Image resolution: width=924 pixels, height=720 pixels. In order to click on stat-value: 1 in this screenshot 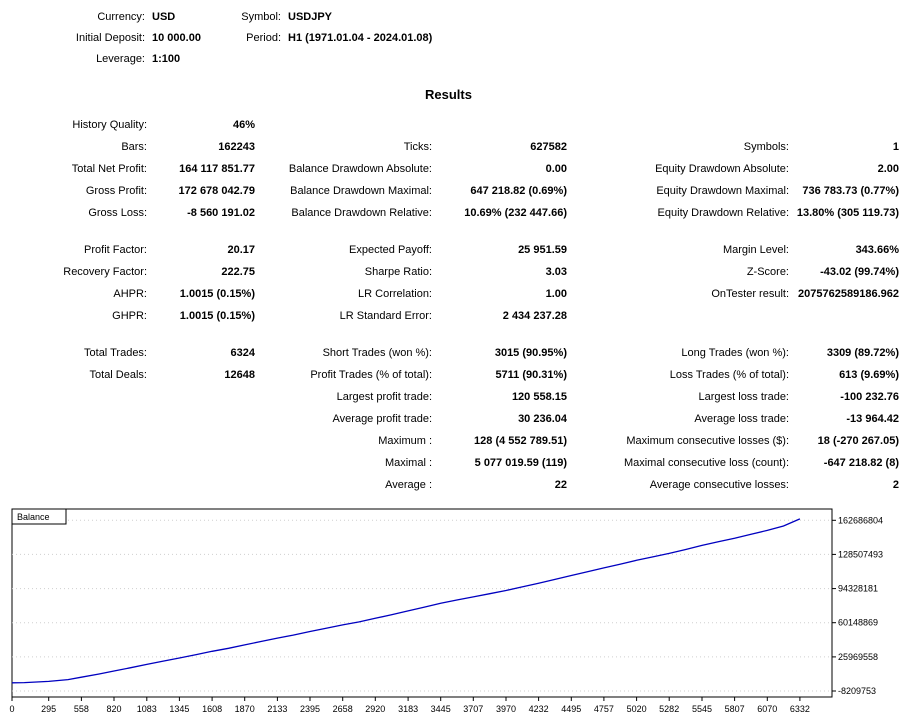, I will do `click(895, 147)`.